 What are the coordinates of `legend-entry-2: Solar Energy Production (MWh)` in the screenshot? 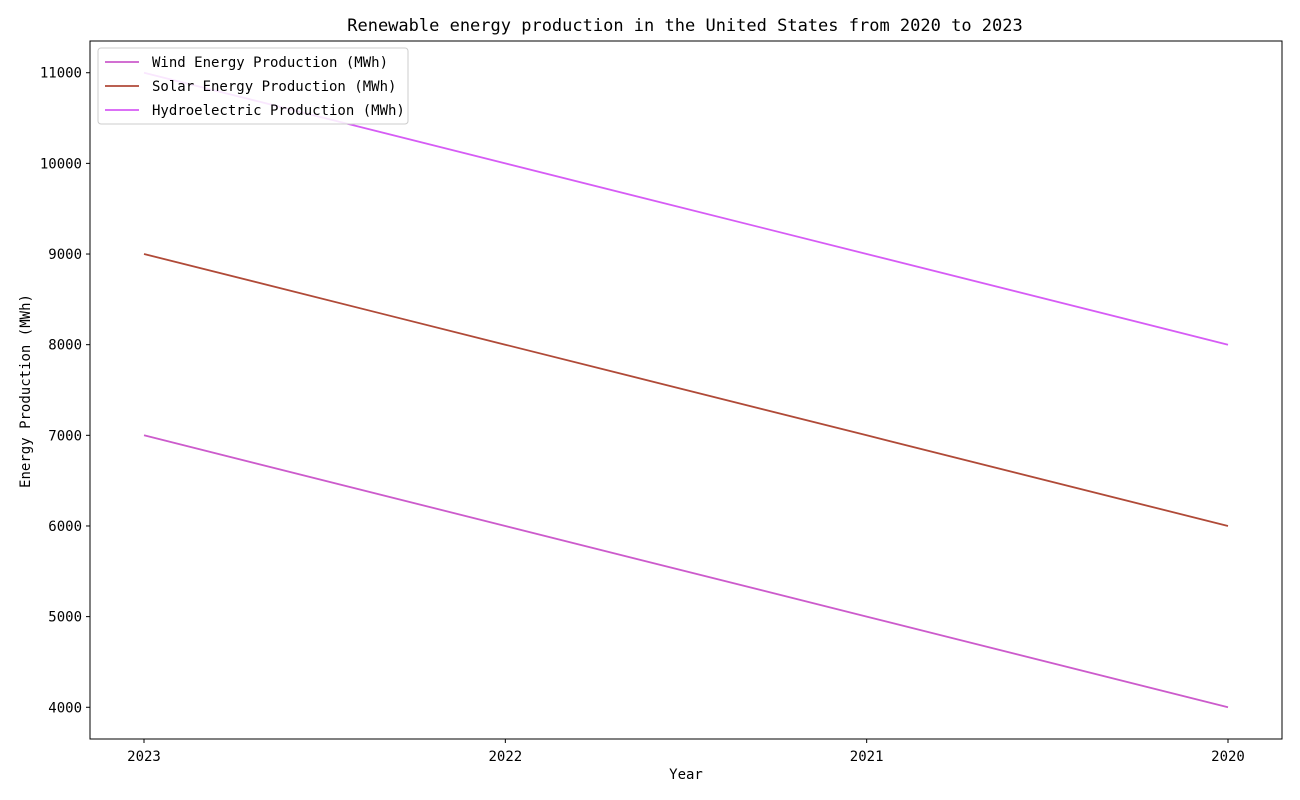 It's located at (274, 87).